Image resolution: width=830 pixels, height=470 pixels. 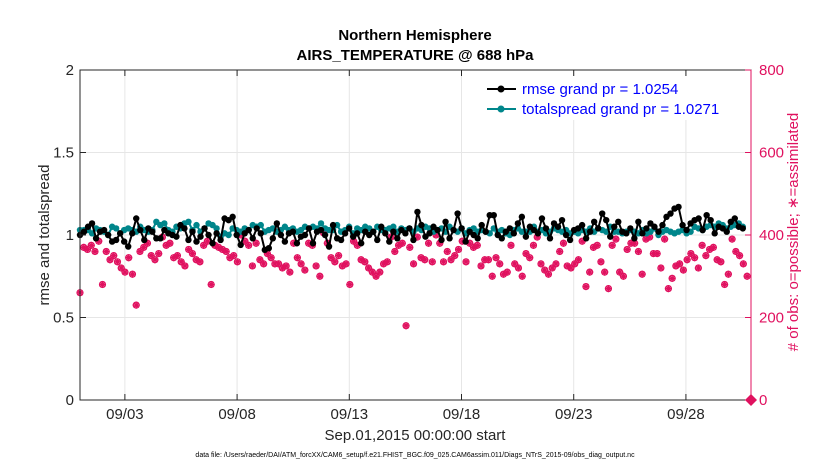 What do you see at coordinates (411, 228) in the screenshot?
I see `rmse-line` at bounding box center [411, 228].